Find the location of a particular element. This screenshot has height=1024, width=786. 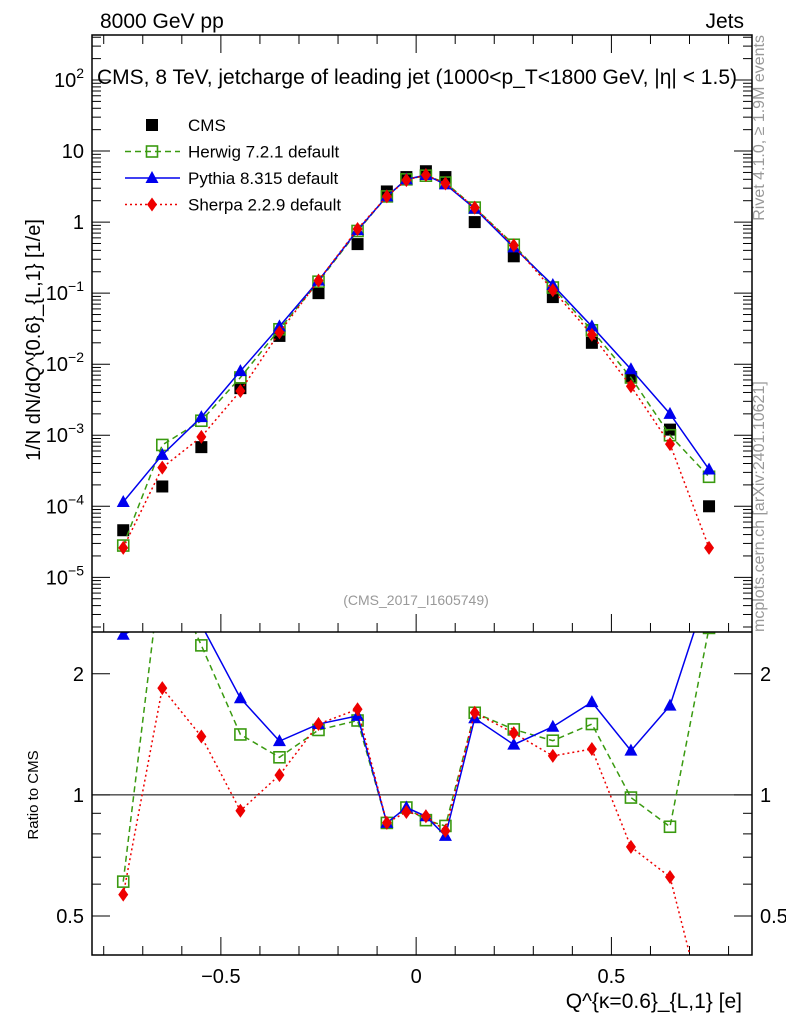

header-right: Jets is located at coordinates (724, 21).